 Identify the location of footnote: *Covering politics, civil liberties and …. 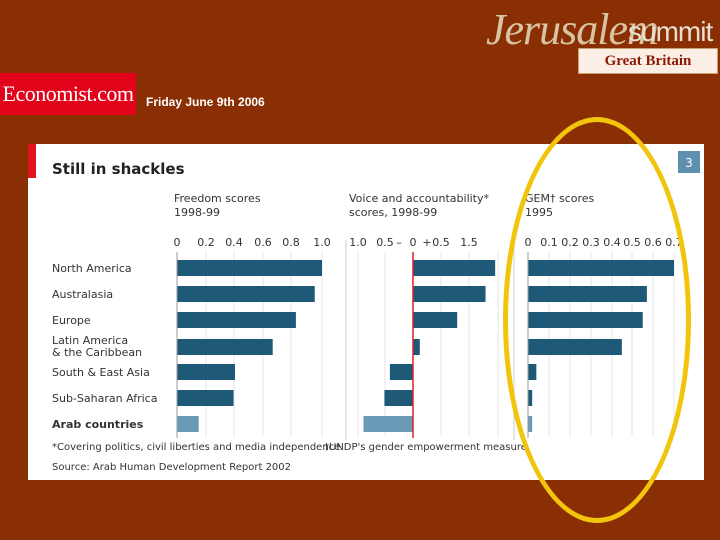
(196, 447).